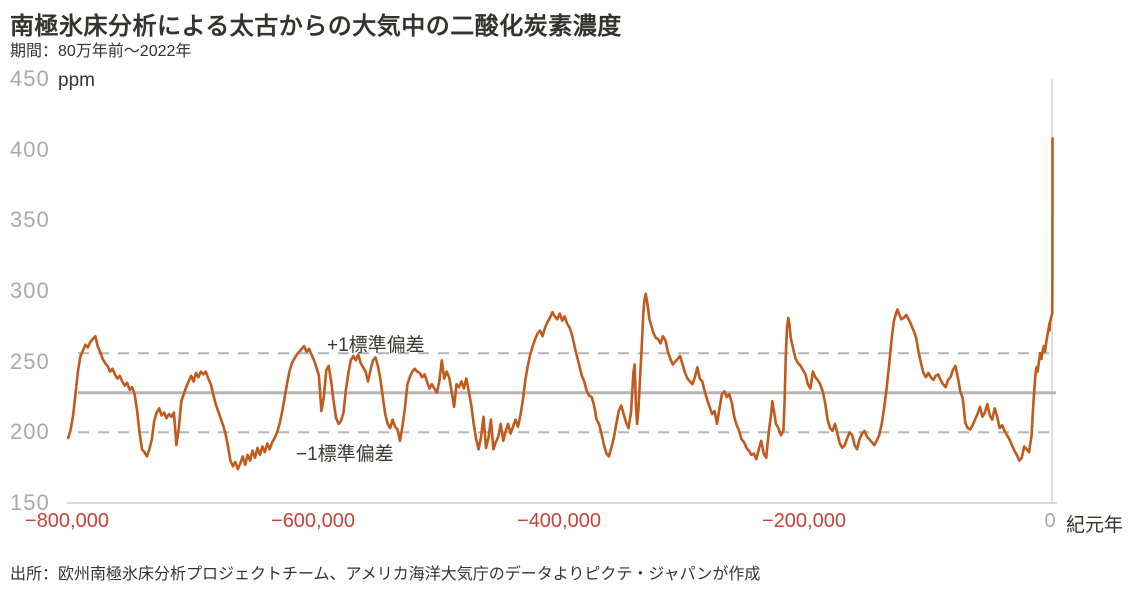  Describe the element at coordinates (30, 220) in the screenshot. I see `y-tick-label: 350` at that location.